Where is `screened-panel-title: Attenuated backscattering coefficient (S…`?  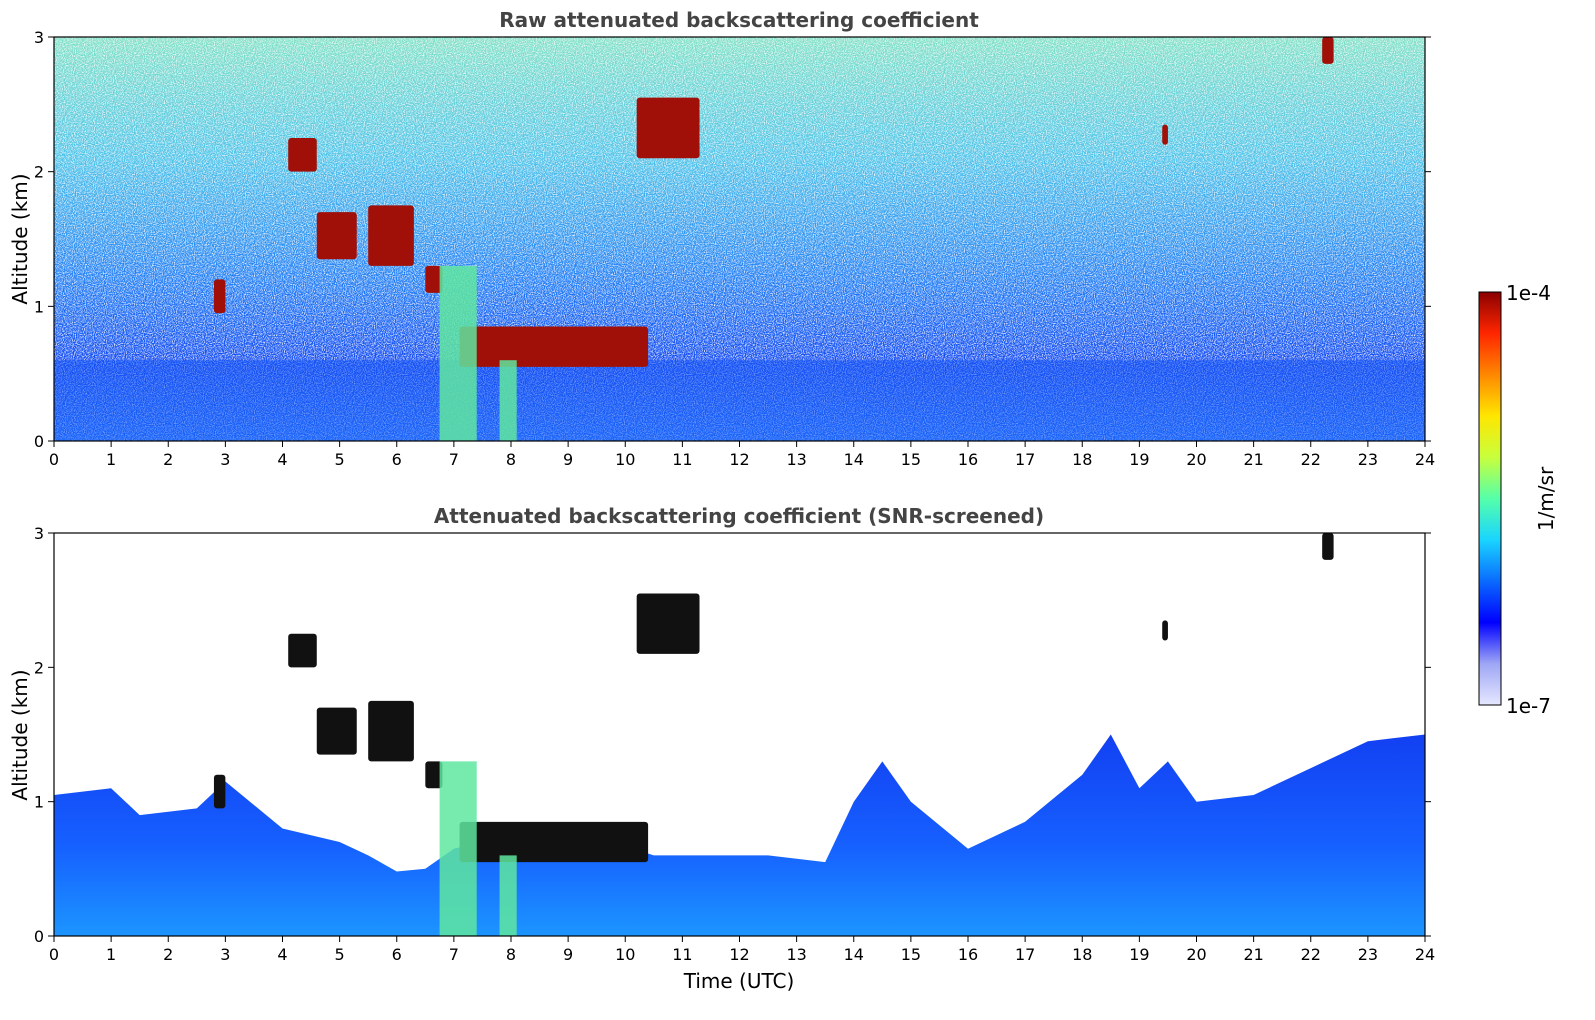 screened-panel-title: Attenuated backscattering coefficient (S… is located at coordinates (739, 516).